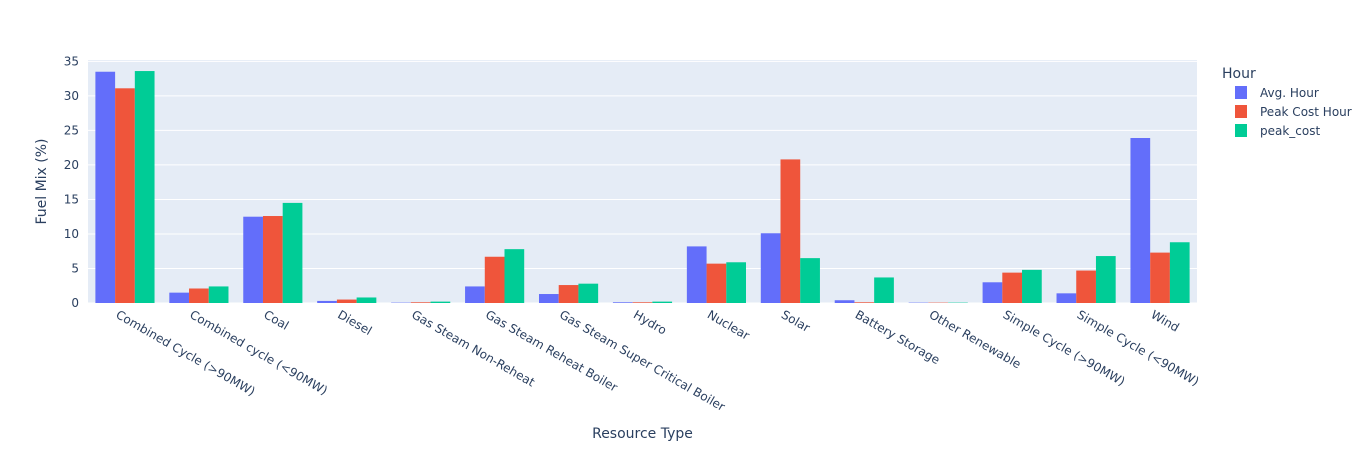  What do you see at coordinates (796, 320) in the screenshot?
I see `x-tick-label: Solar` at bounding box center [796, 320].